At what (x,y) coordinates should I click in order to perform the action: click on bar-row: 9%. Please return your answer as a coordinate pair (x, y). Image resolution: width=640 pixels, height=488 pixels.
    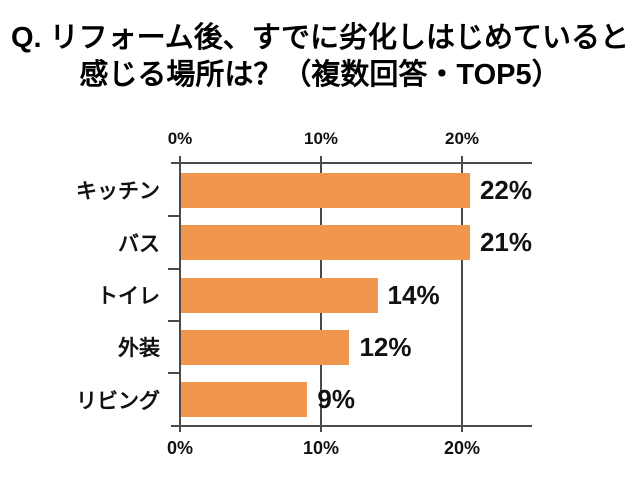
    Looking at the image, I should click on (356, 400).